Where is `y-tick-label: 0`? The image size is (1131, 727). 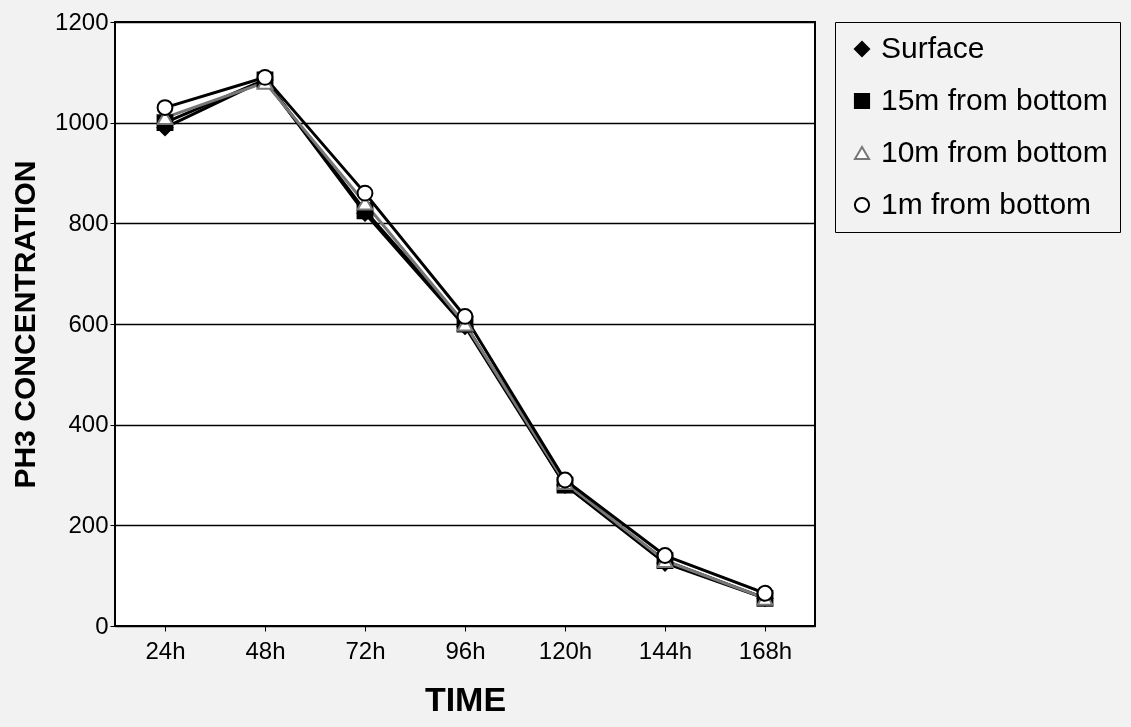
y-tick-label: 0 is located at coordinates (102, 625).